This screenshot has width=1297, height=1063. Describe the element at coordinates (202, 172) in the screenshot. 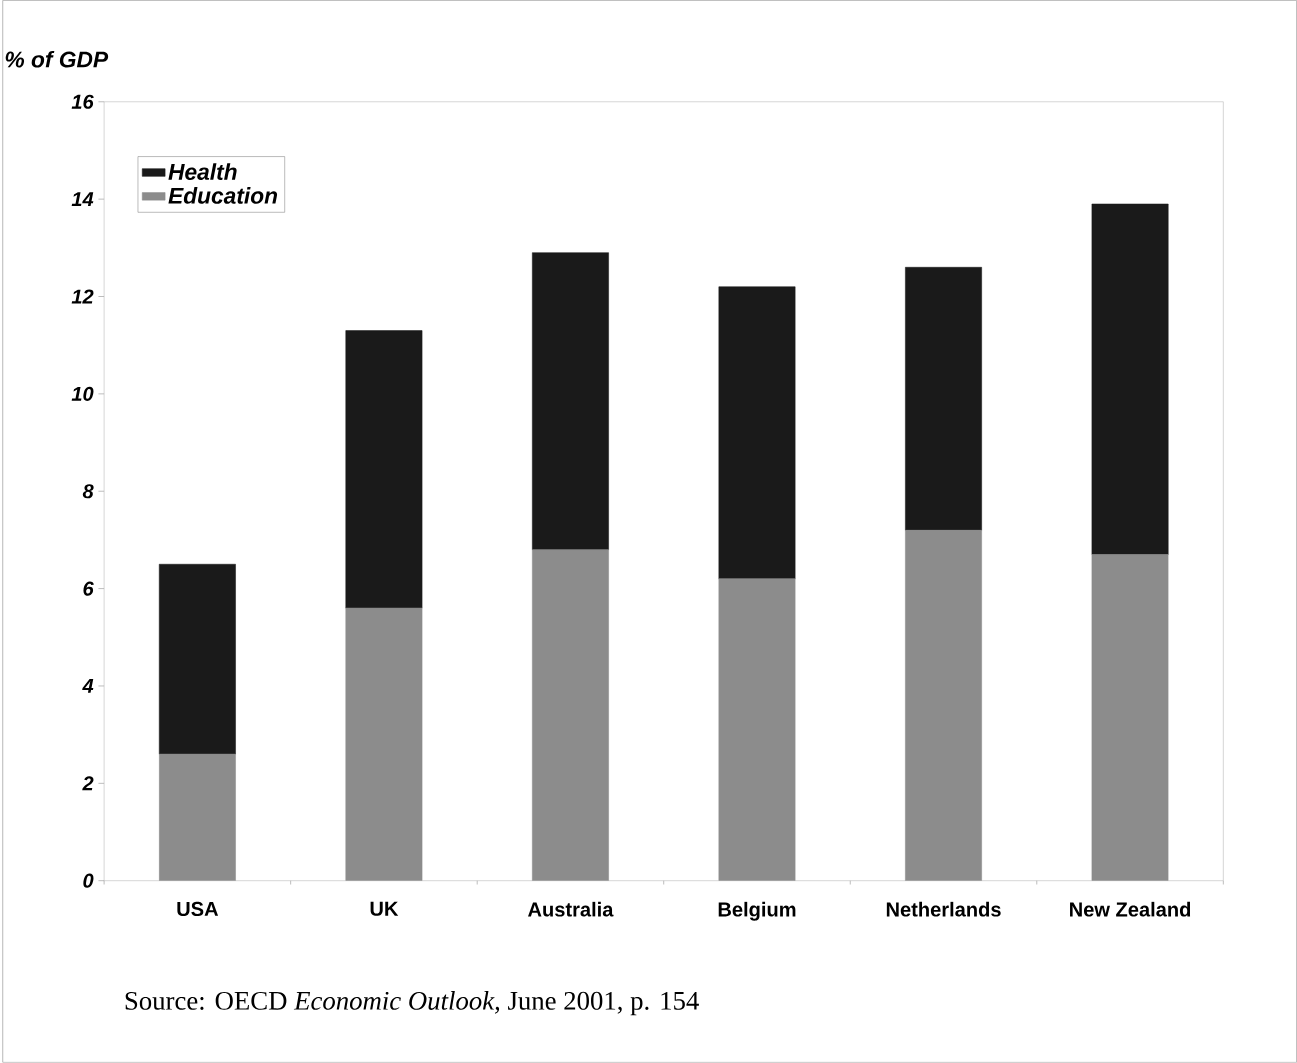

I see `legend-label: Health` at that location.